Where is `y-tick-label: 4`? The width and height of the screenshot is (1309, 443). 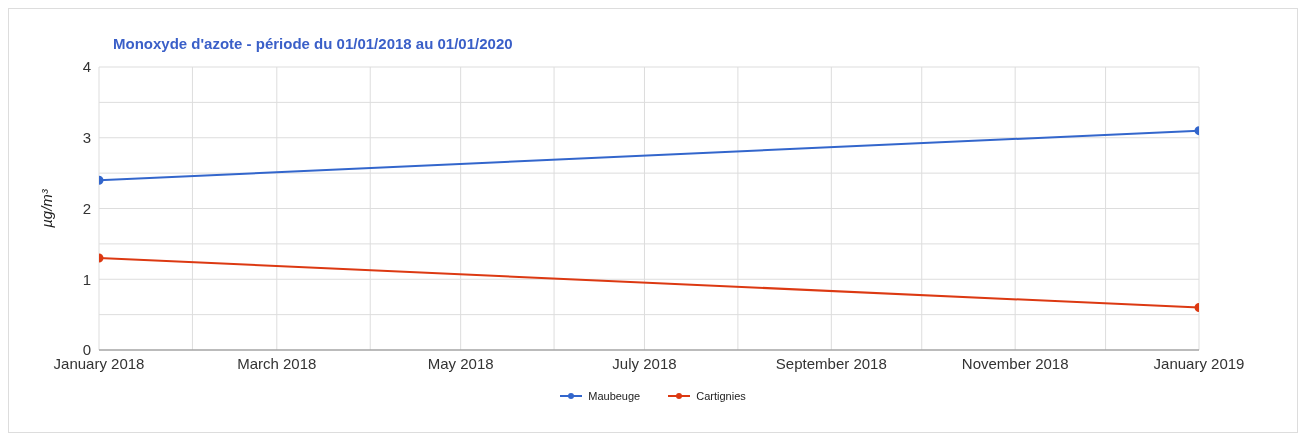 y-tick-label: 4 is located at coordinates (86, 67).